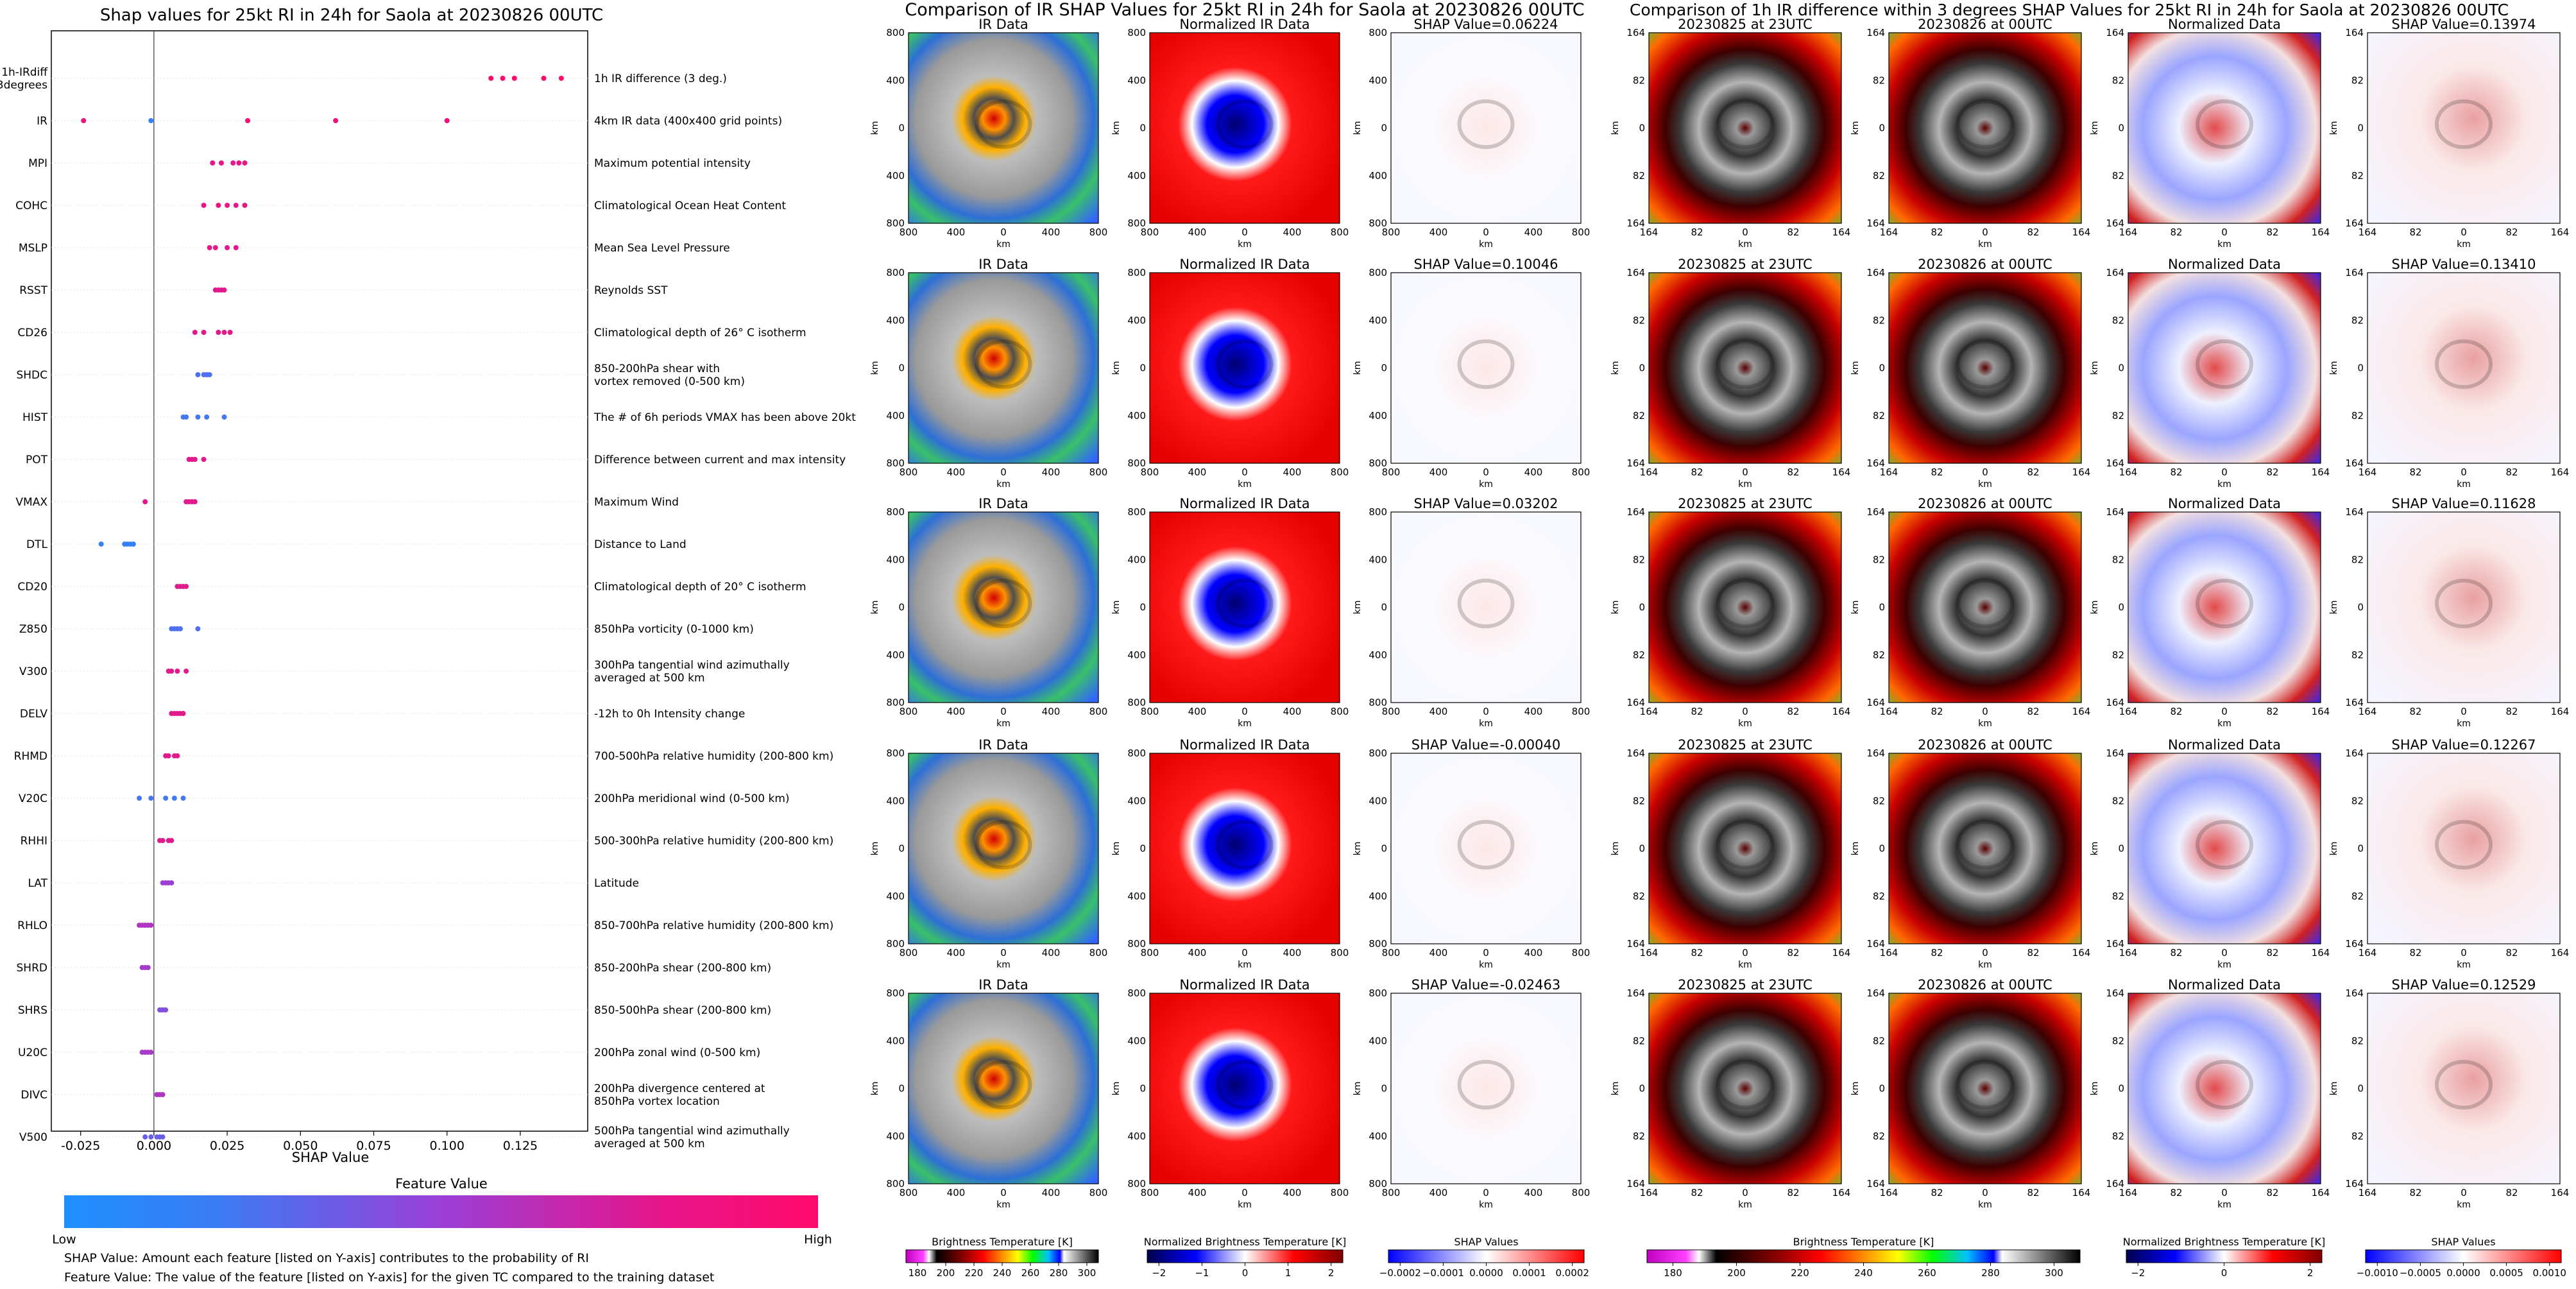  What do you see at coordinates (674, 629) in the screenshot?
I see `feature-description-label: 850hPa vorticity (0-1000 km)` at bounding box center [674, 629].